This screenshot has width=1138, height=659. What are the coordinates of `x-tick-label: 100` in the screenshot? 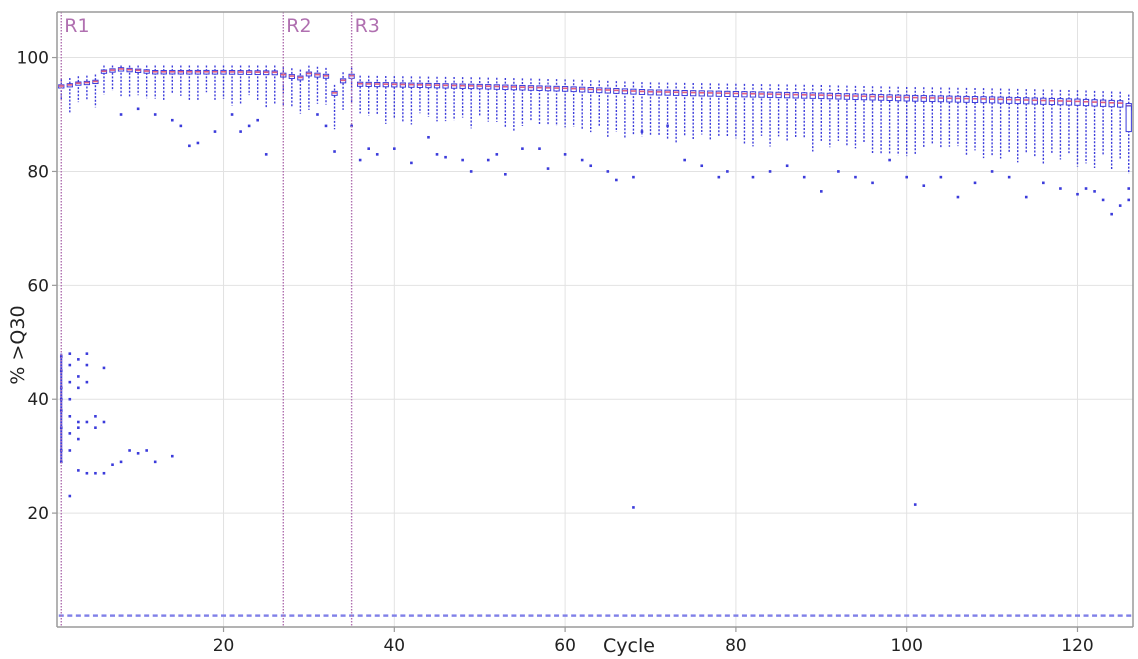 It's located at (906, 646).